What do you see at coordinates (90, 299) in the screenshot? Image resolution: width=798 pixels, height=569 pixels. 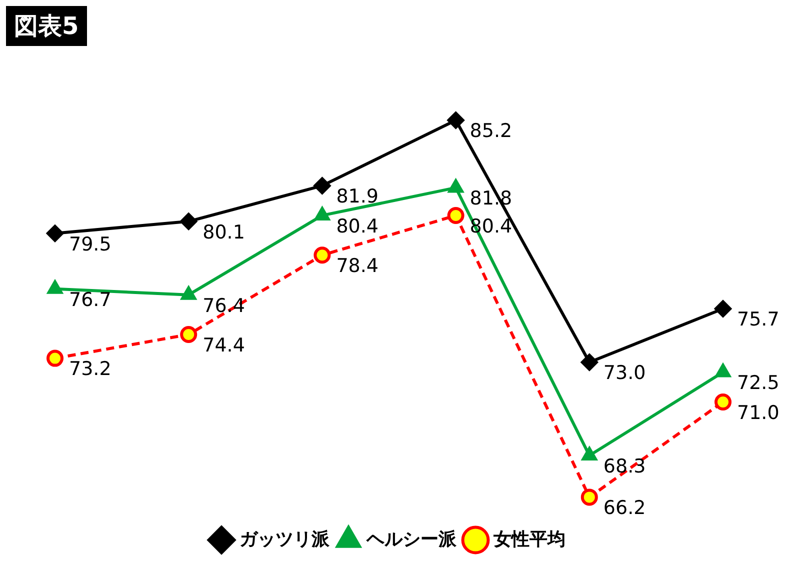 I see `data-label: 76.7` at bounding box center [90, 299].